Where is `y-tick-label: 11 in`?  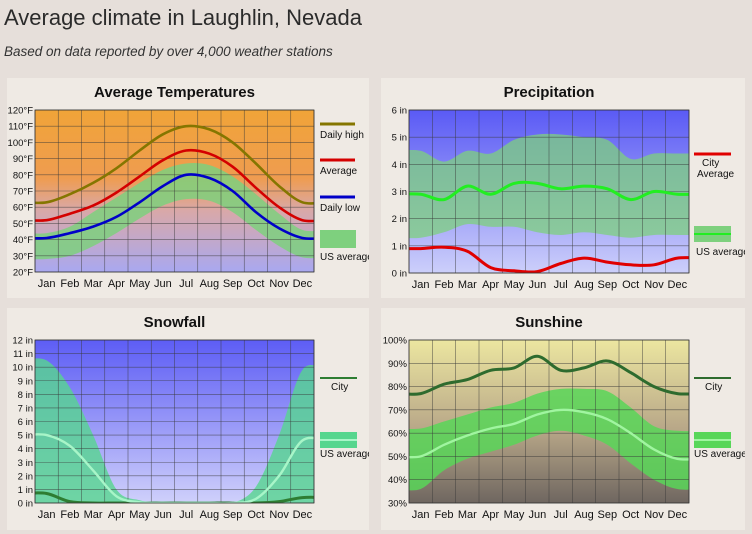
y-tick-label: 11 in is located at coordinates (23, 354).